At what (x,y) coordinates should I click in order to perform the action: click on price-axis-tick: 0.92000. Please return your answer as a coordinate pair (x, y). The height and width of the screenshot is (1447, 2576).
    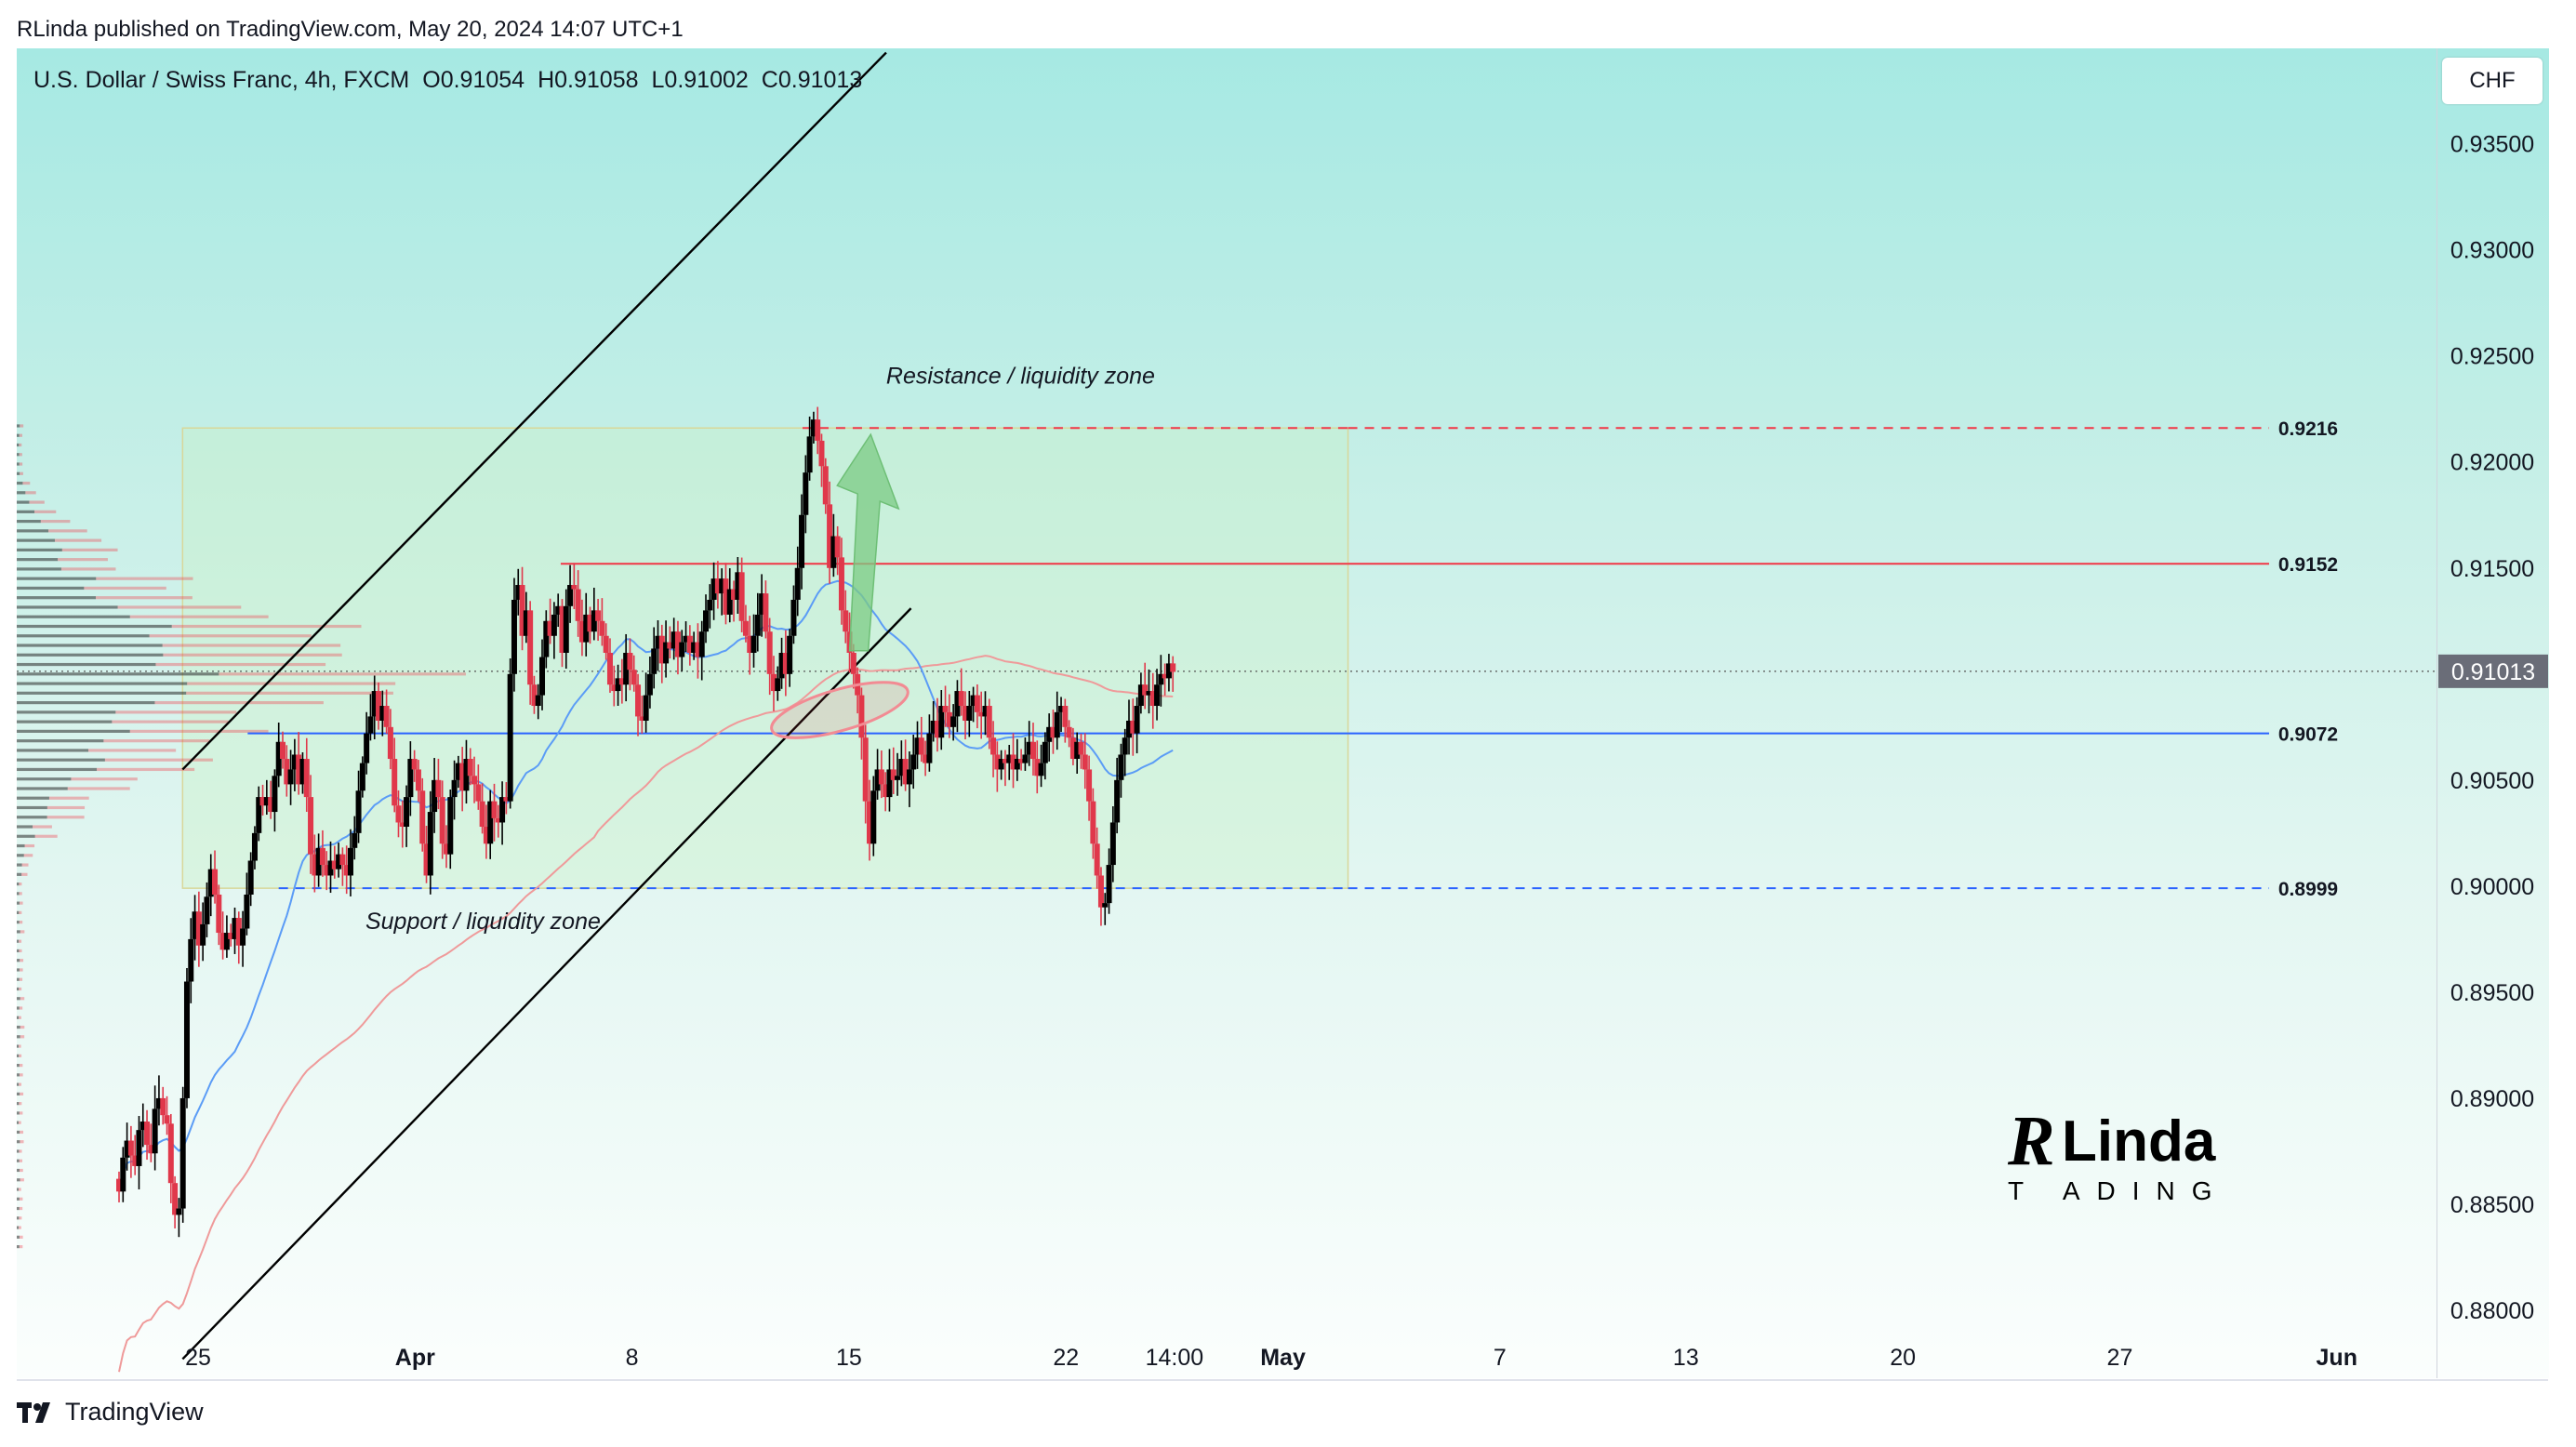
    Looking at the image, I should click on (2492, 463).